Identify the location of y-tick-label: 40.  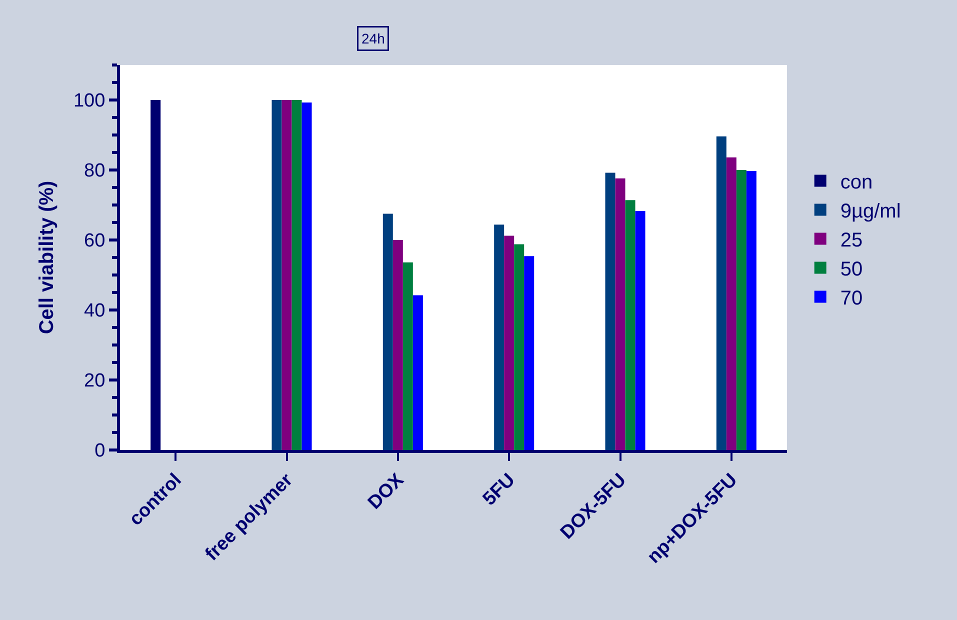
(95, 311).